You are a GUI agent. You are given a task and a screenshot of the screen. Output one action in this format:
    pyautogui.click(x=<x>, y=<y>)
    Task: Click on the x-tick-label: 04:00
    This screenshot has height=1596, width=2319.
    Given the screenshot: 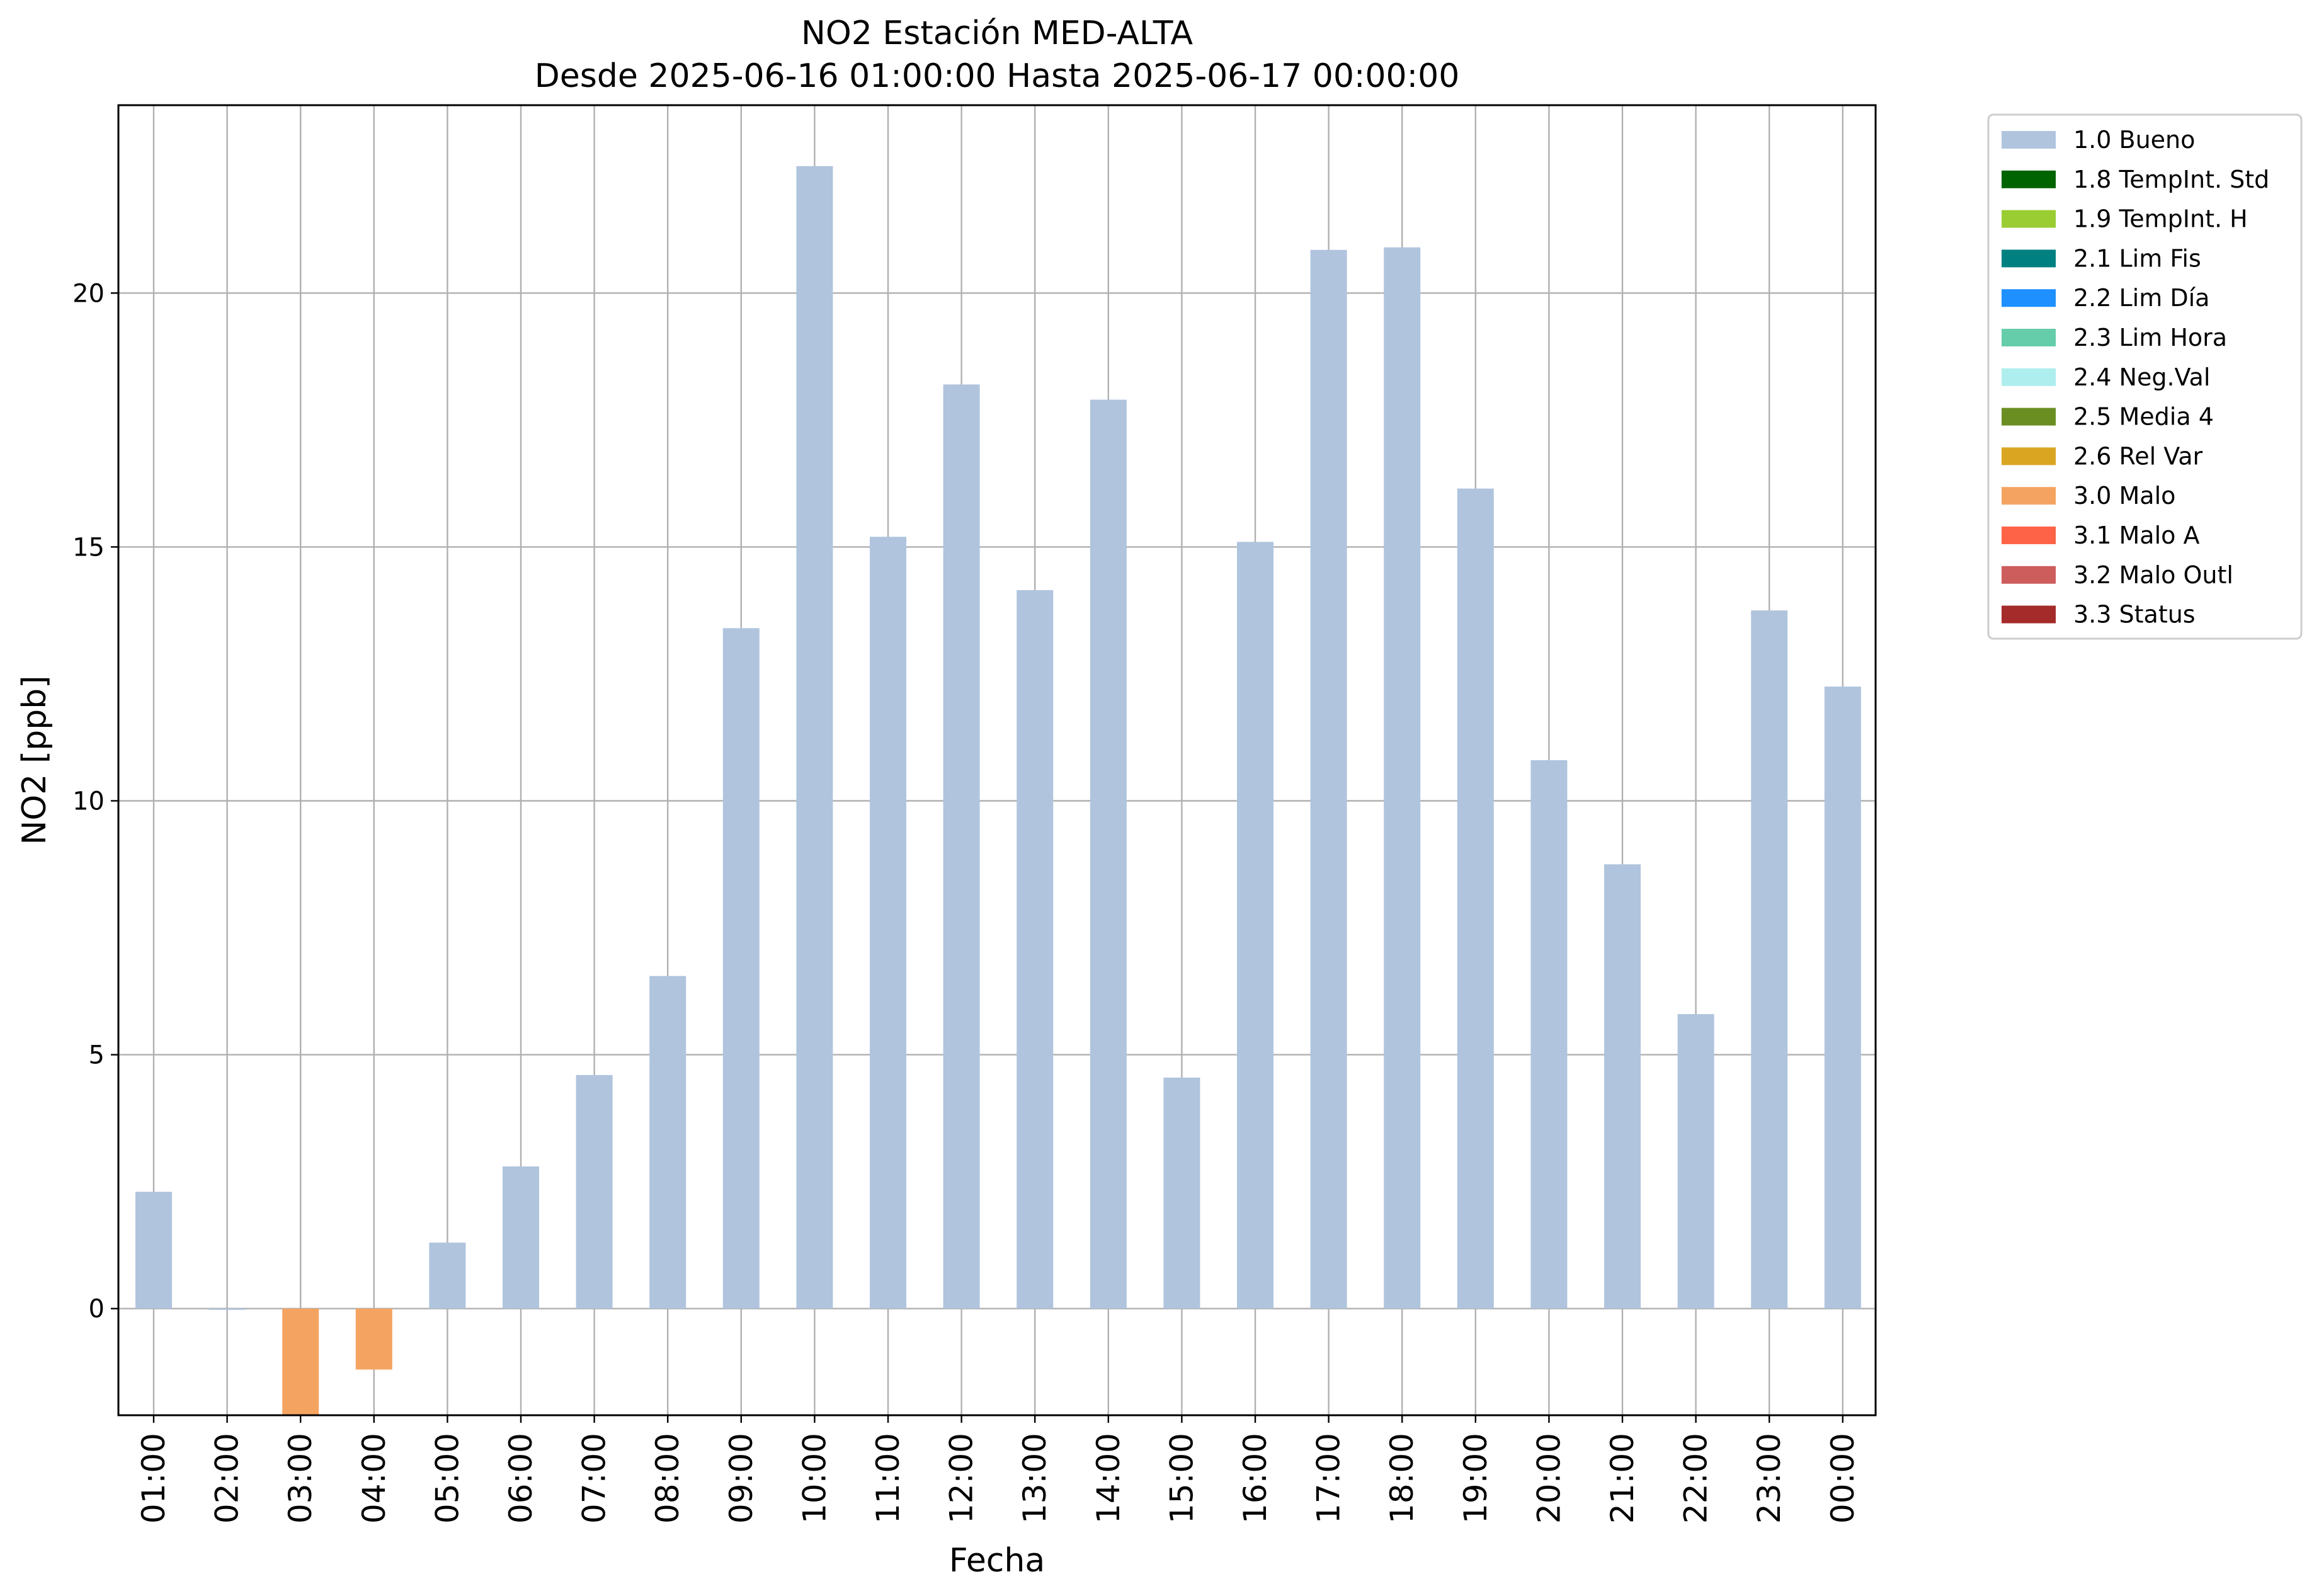 What is the action you would take?
    pyautogui.click(x=374, y=1478)
    